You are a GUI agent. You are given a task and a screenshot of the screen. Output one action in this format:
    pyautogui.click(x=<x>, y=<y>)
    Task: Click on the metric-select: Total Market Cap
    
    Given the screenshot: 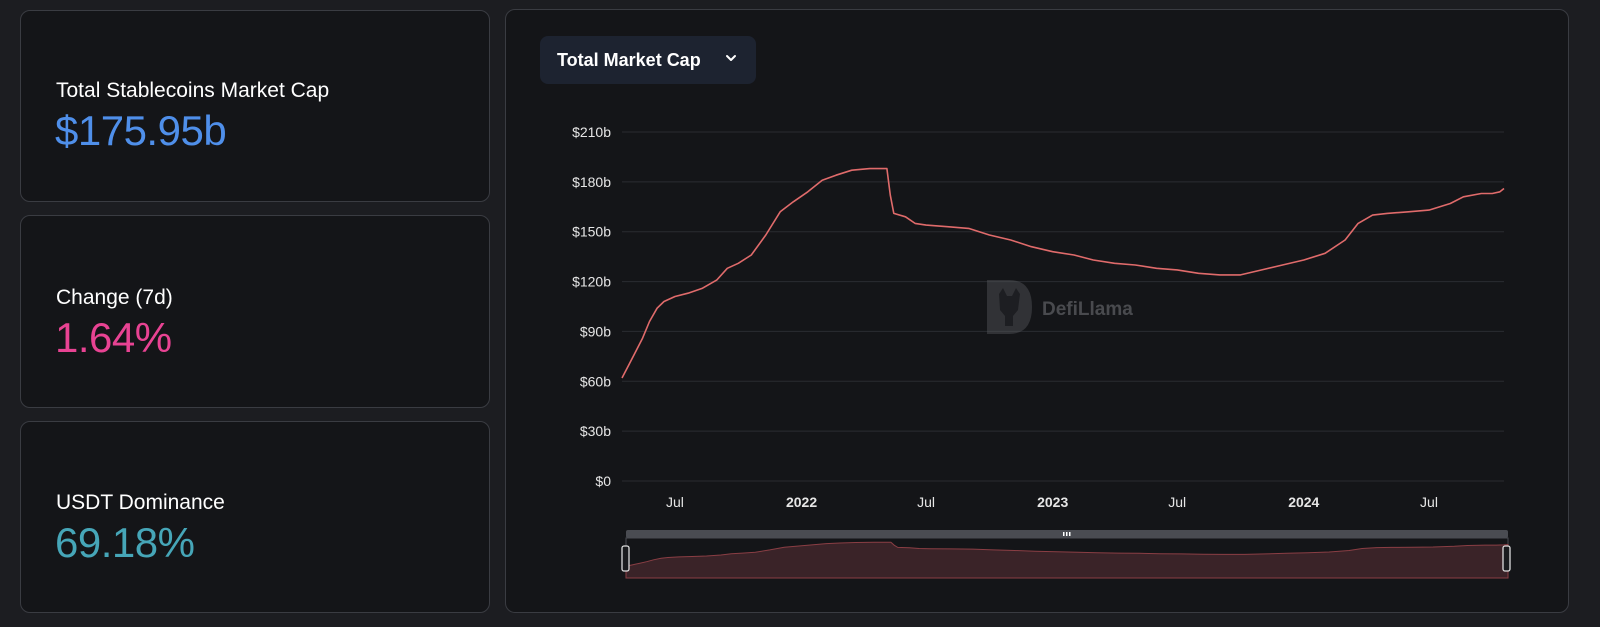 What is the action you would take?
    pyautogui.click(x=648, y=60)
    